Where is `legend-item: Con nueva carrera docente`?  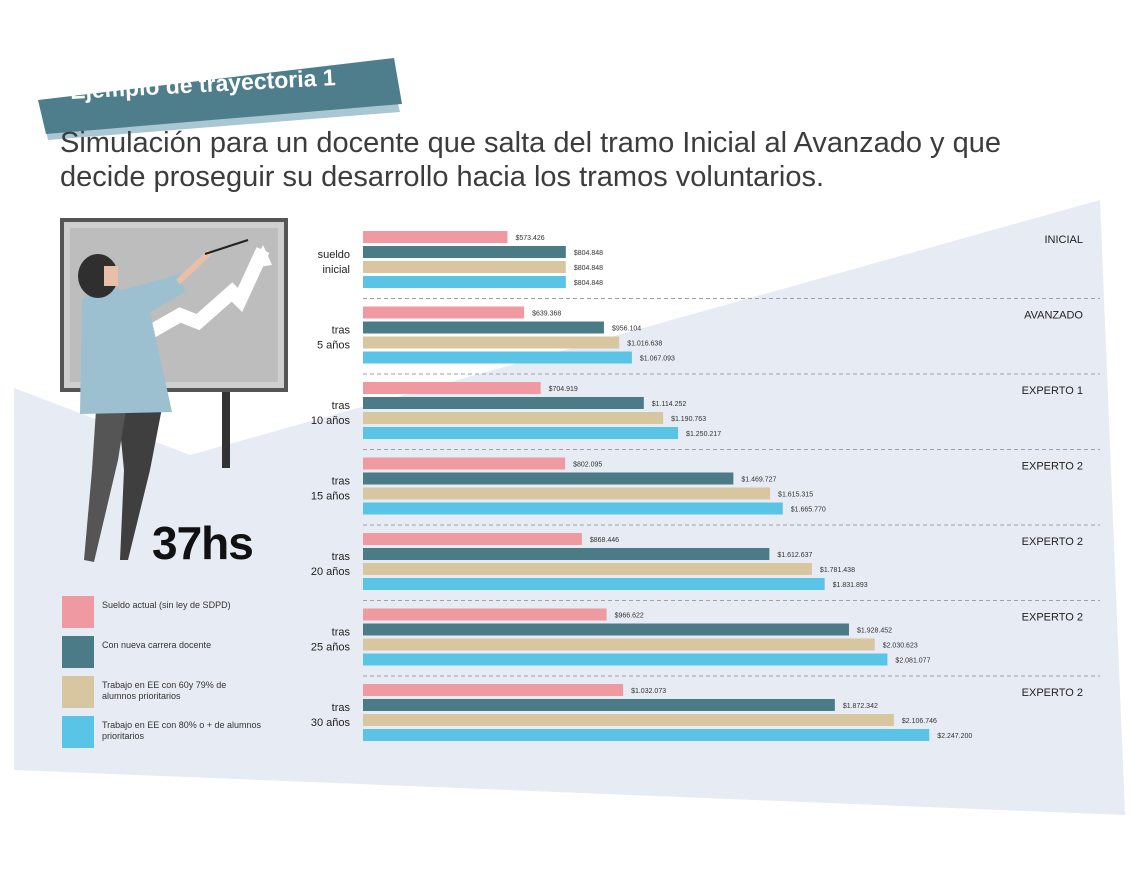 legend-item: Con nueva carrera docente is located at coordinates (162, 653).